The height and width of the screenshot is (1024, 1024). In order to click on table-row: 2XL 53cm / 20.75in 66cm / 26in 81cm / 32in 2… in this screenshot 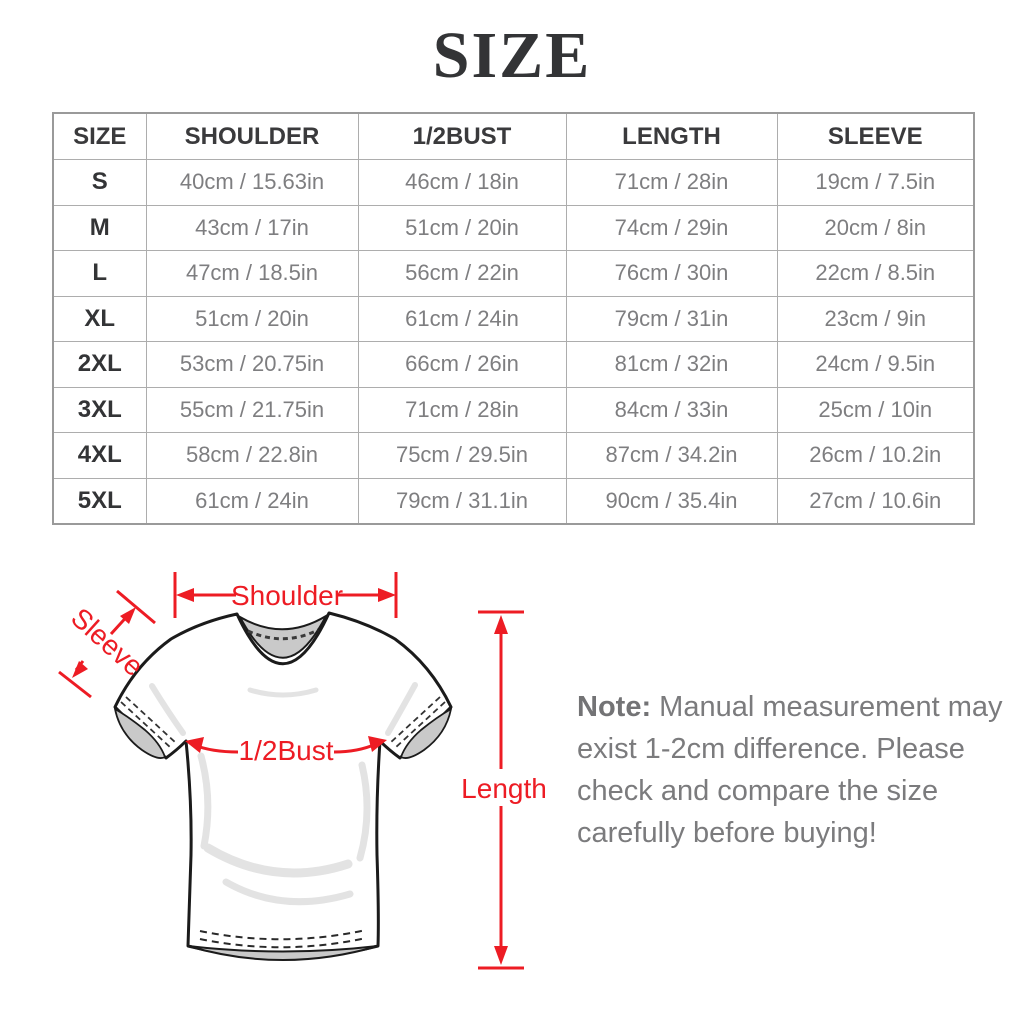, I will do `click(513, 364)`.